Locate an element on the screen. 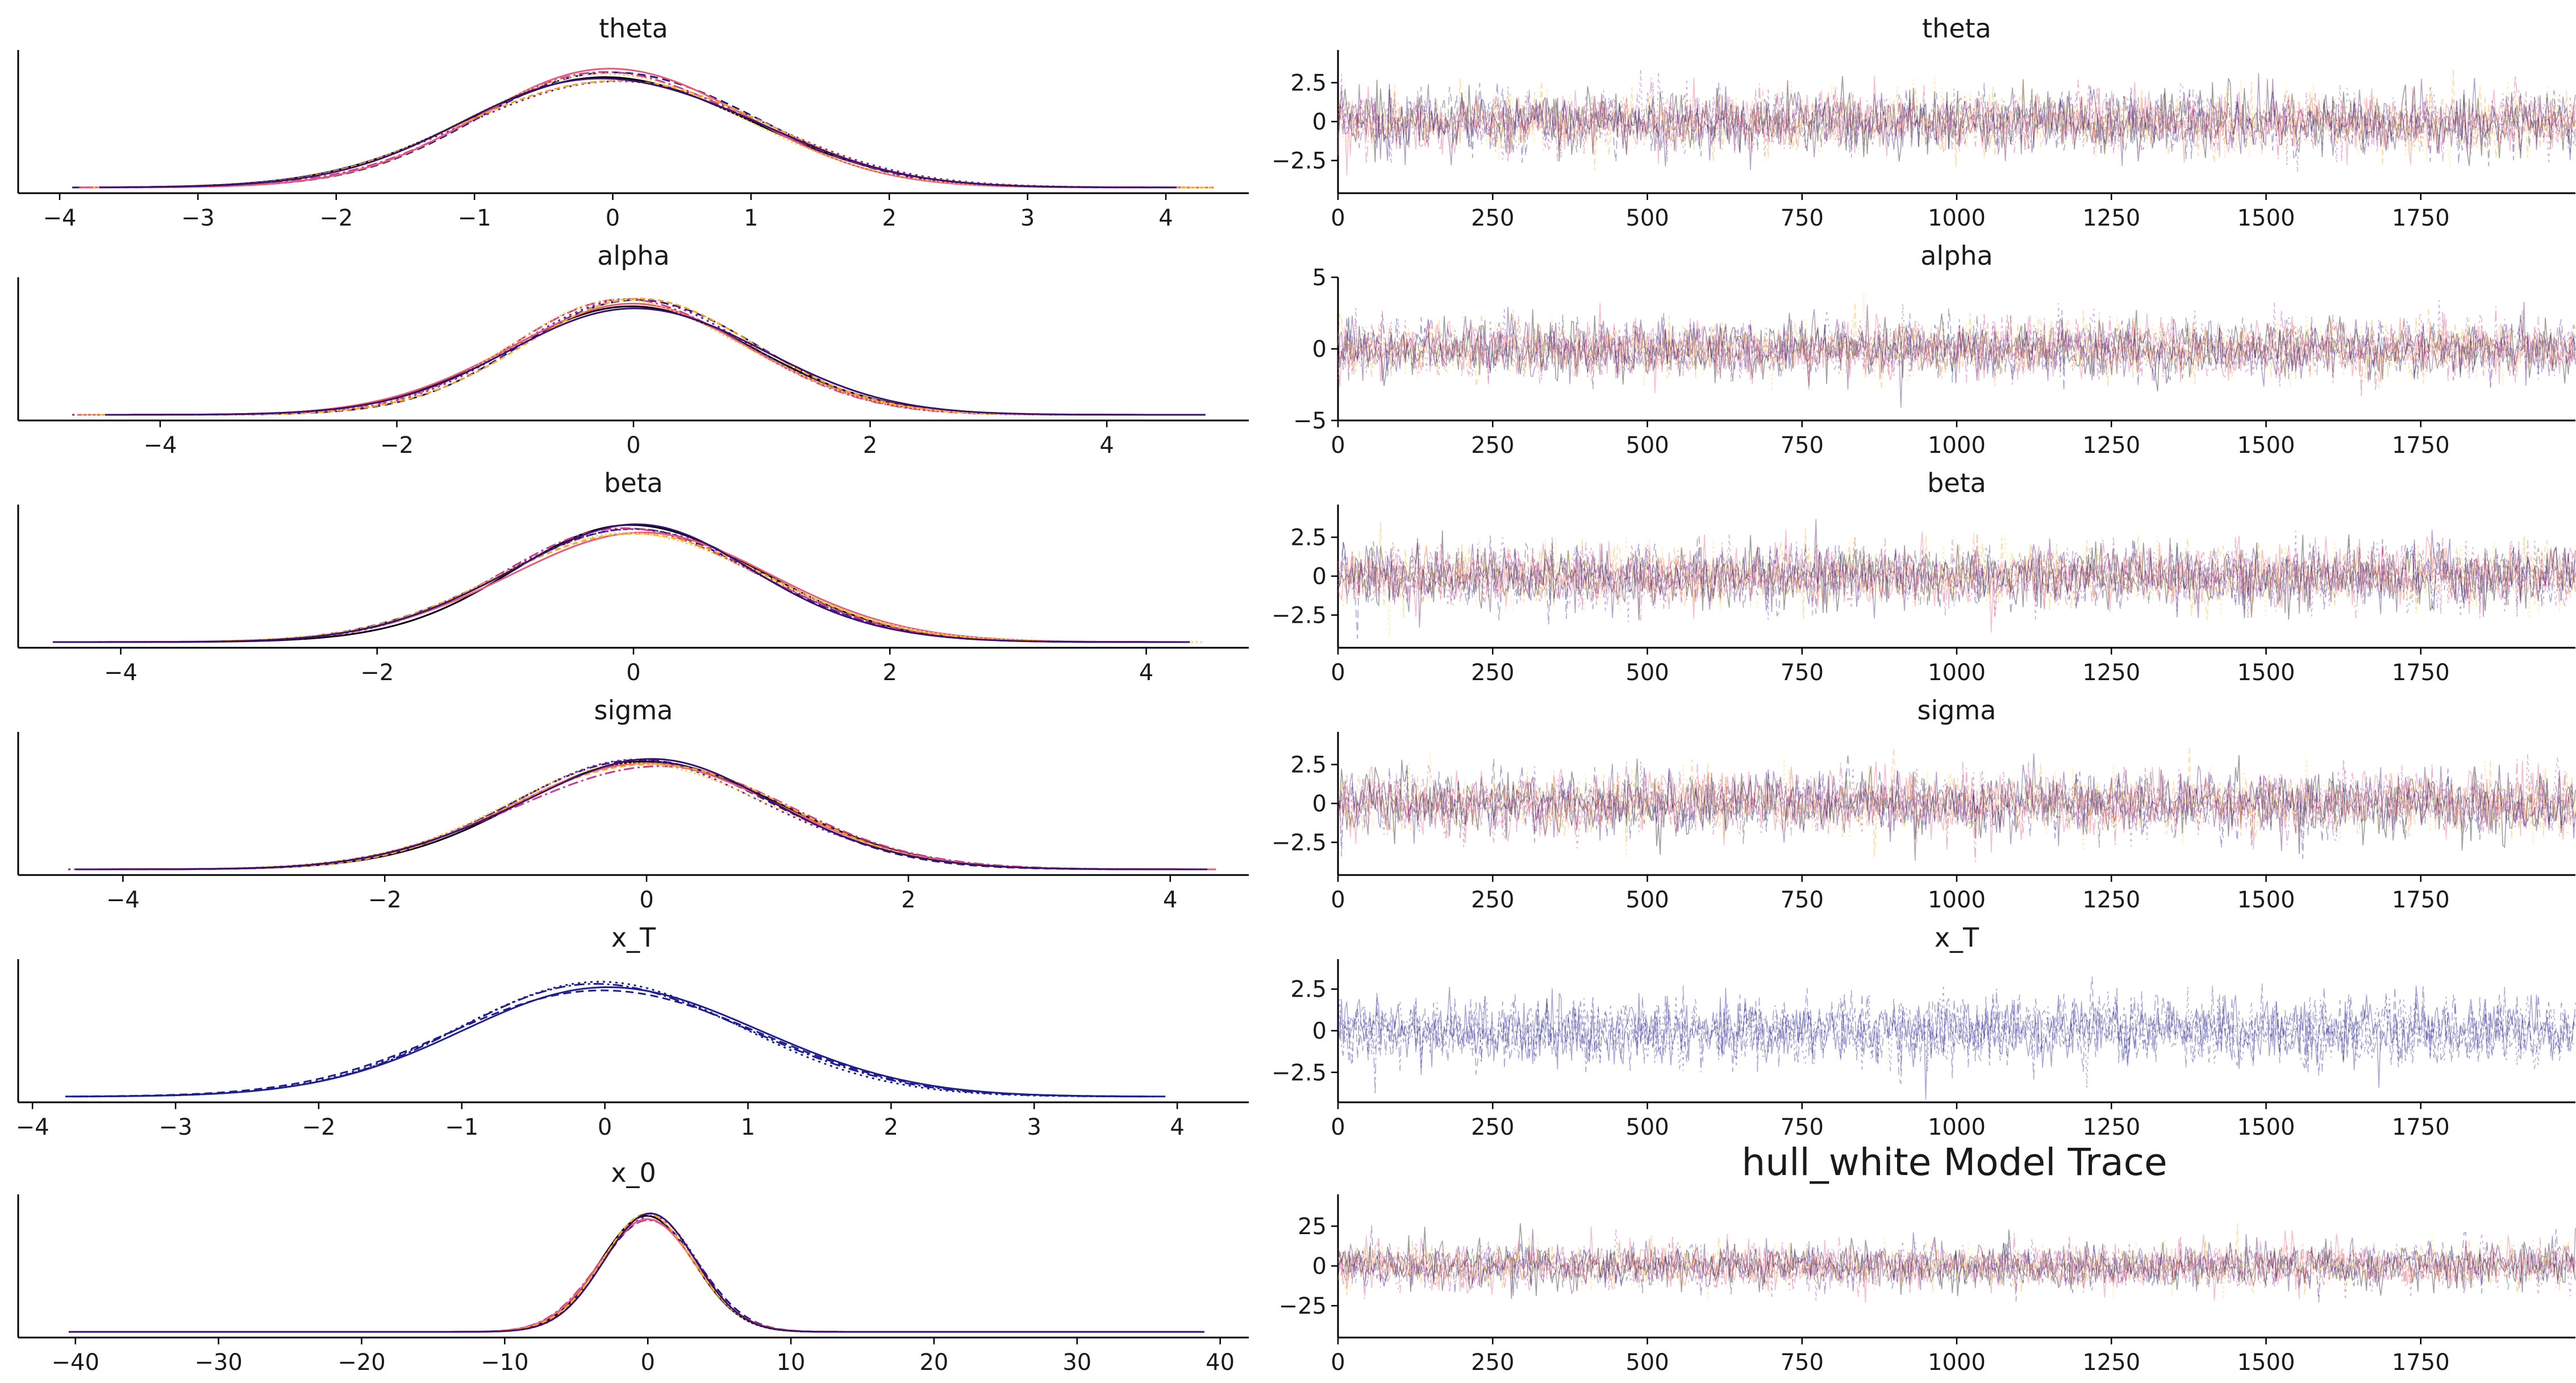 The width and height of the screenshot is (2576, 1383). x-tick-label: −3 is located at coordinates (198, 218).